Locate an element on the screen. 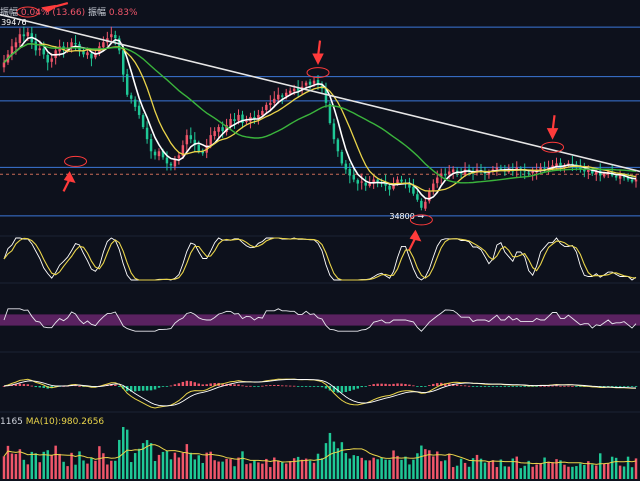  volume-value: 1165 is located at coordinates (11, 422).